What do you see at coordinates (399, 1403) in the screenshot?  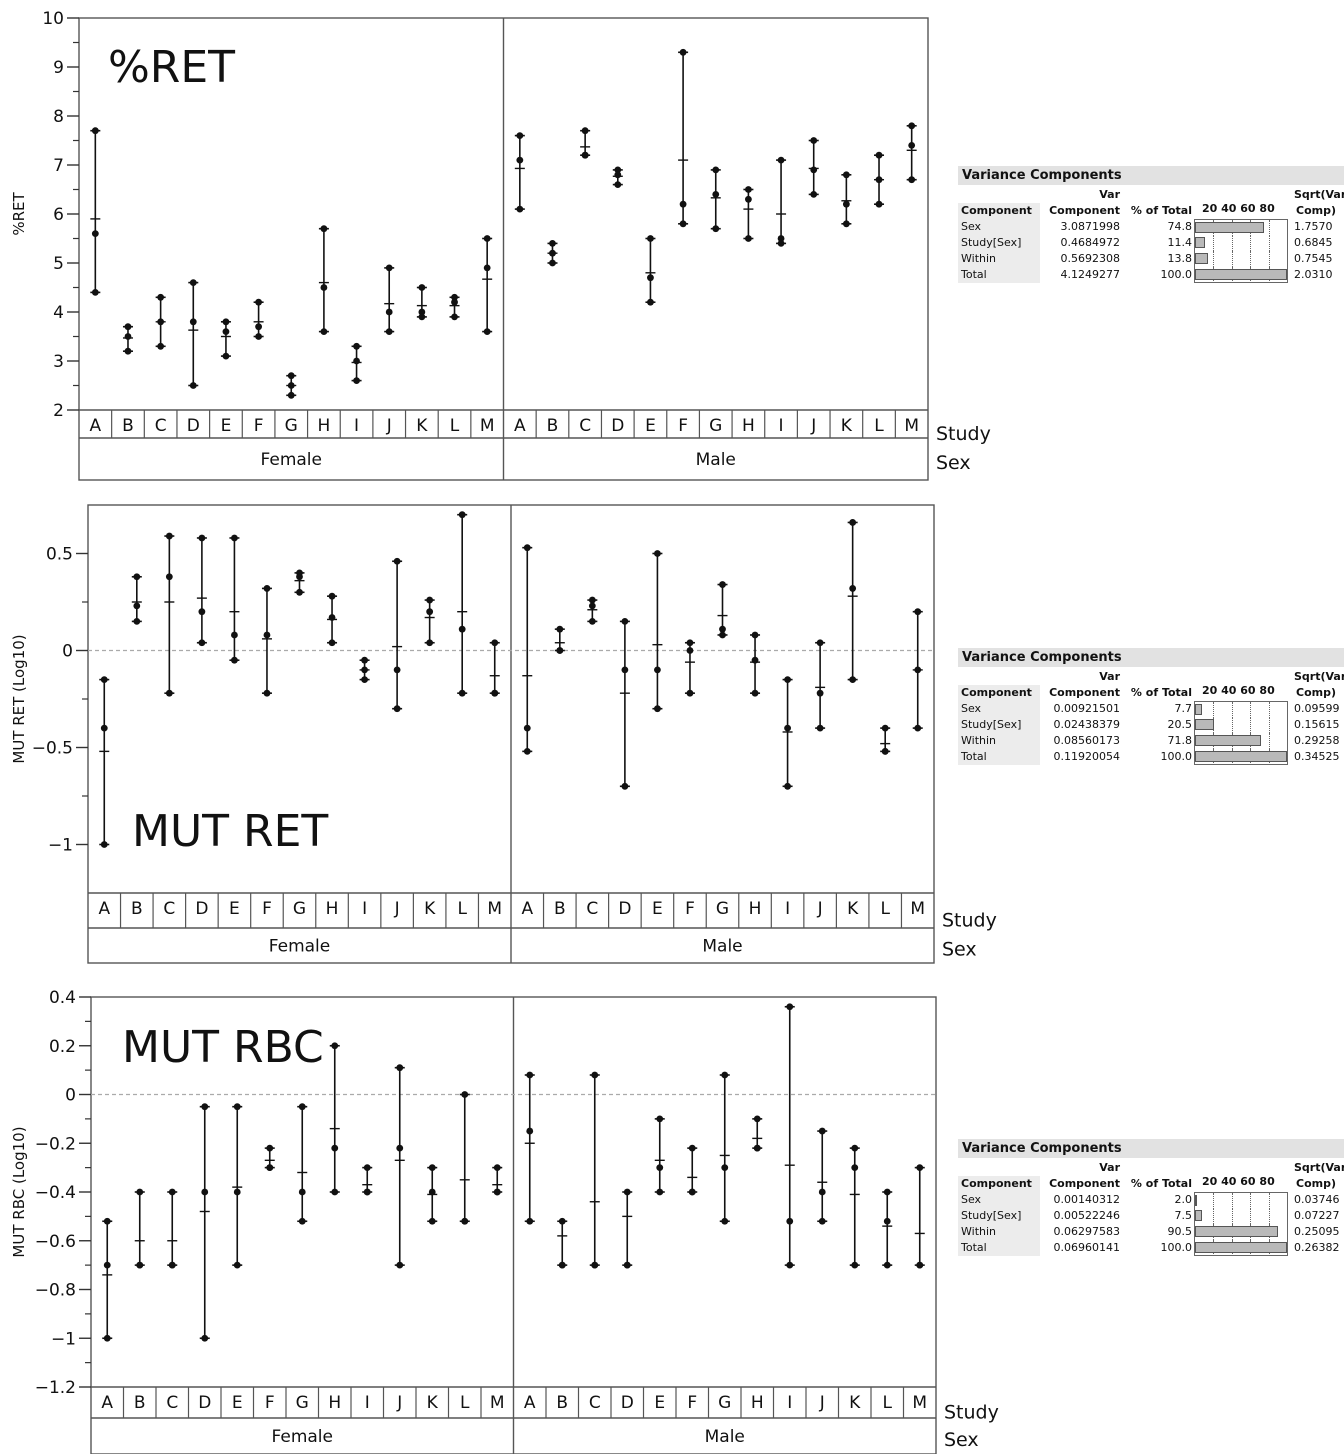 I see `study-label: J` at bounding box center [399, 1403].